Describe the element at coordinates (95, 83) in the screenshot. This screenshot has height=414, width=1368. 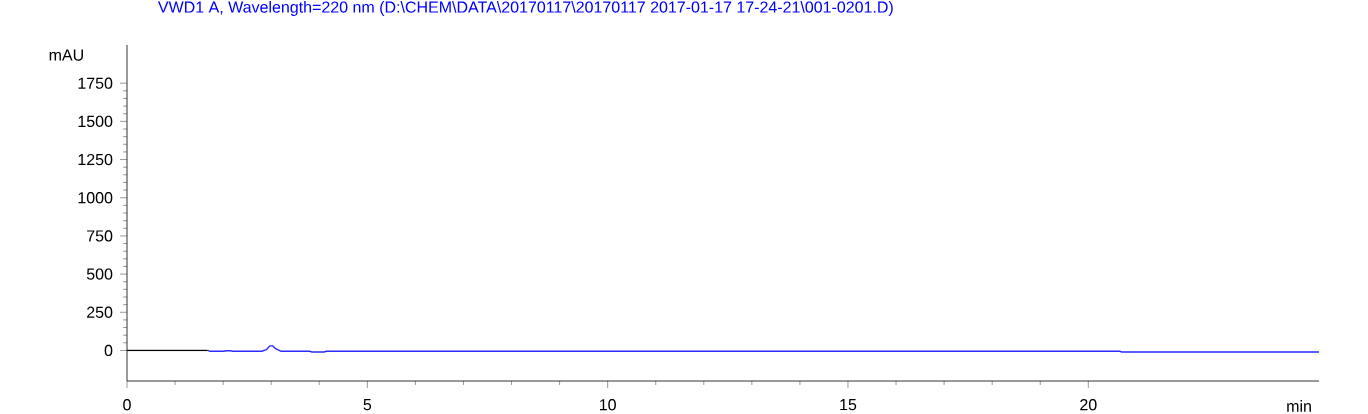
I see `y-tick-label: 1750` at that location.